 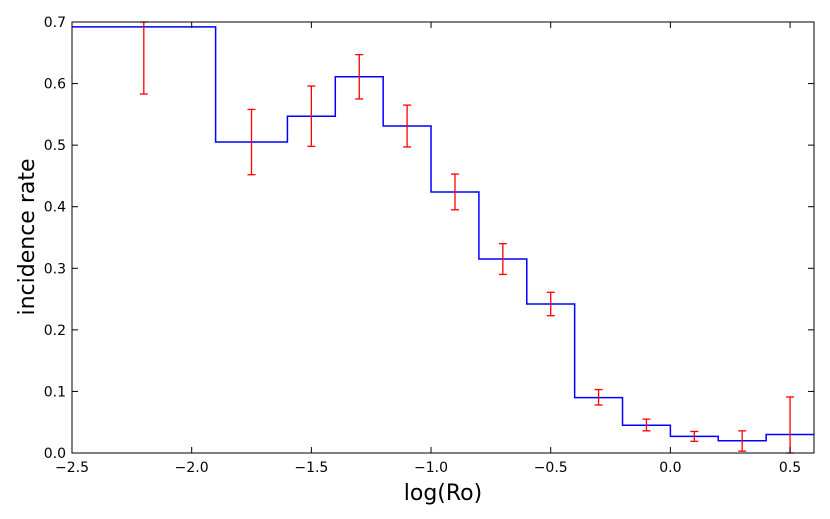 What do you see at coordinates (55, 269) in the screenshot?
I see `y-tick-label: 0.3` at bounding box center [55, 269].